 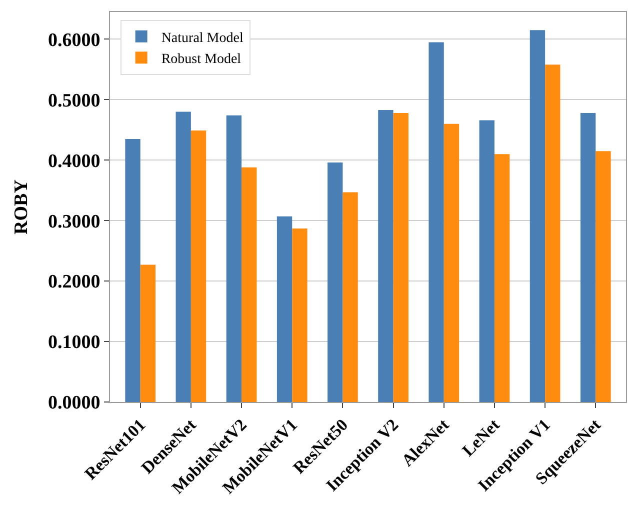 I want to click on y-tick-label: 0.6000, so click(x=74, y=40).